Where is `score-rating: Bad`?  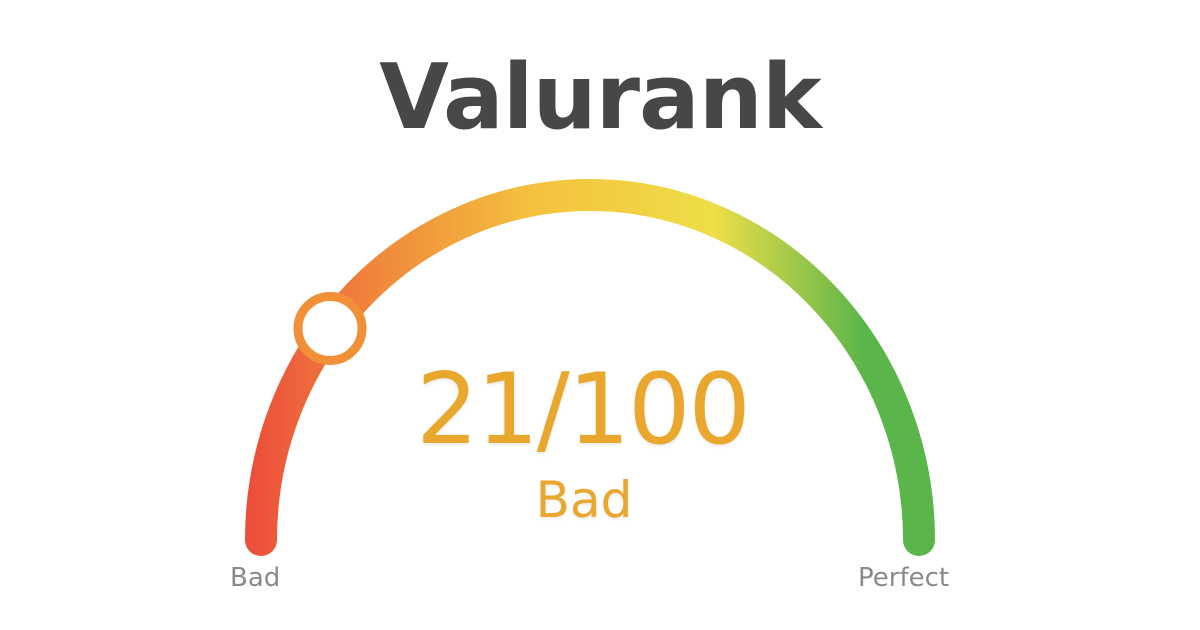 score-rating: Bad is located at coordinates (584, 500).